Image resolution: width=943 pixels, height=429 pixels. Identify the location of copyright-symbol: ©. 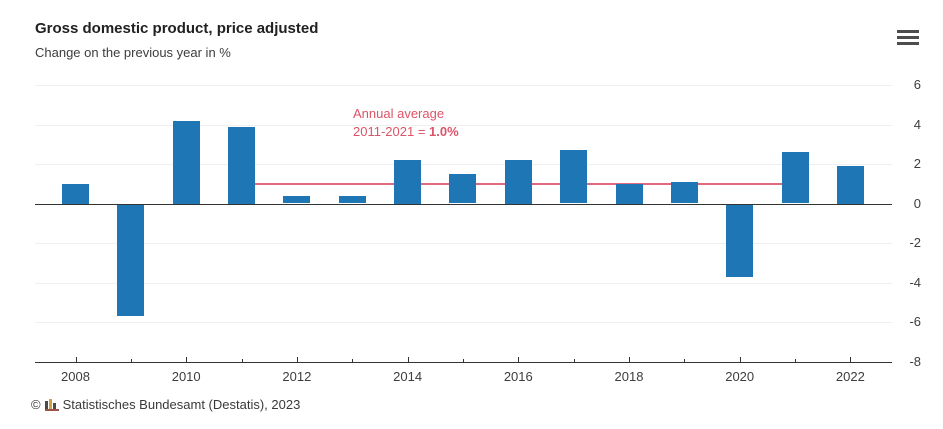
(36, 404).